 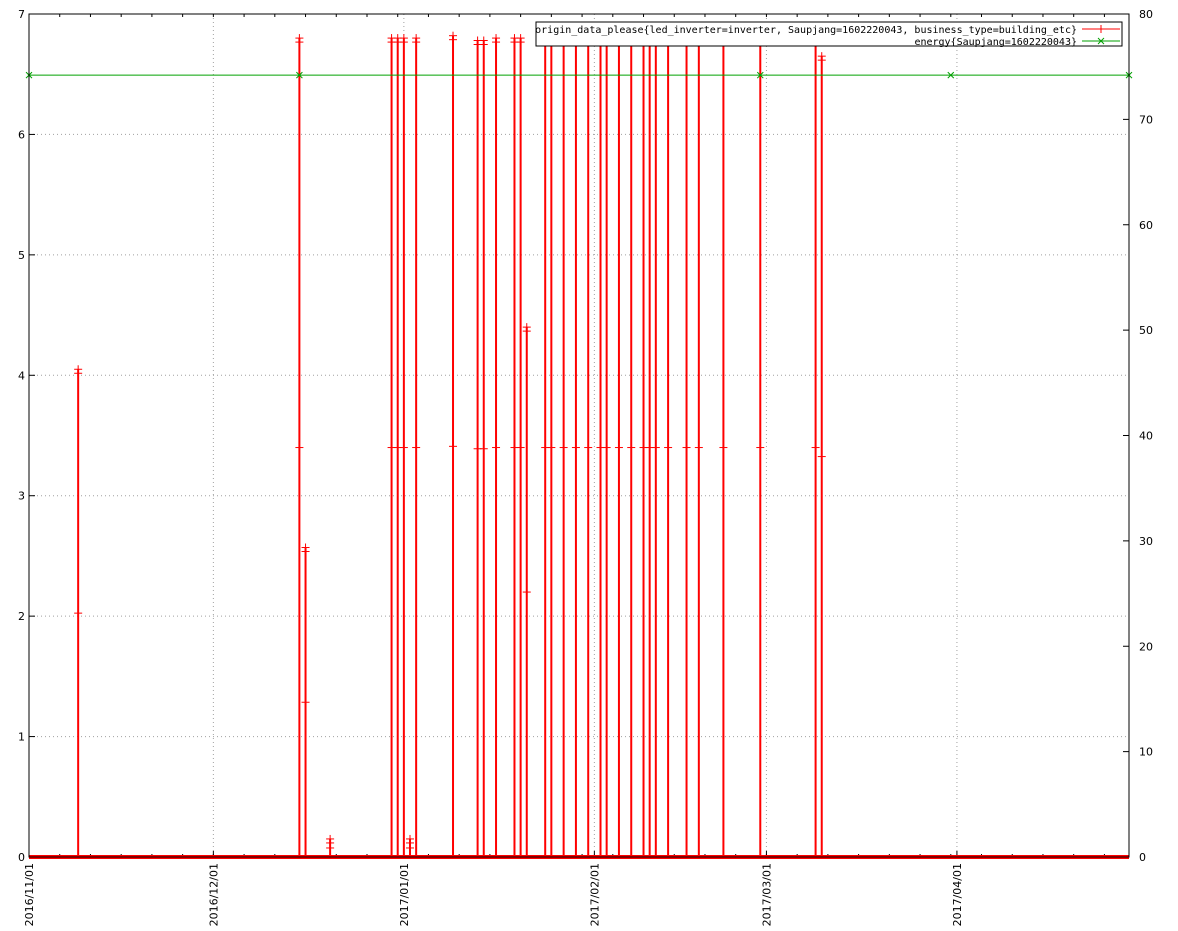 I want to click on series-energy, so click(x=579, y=75).